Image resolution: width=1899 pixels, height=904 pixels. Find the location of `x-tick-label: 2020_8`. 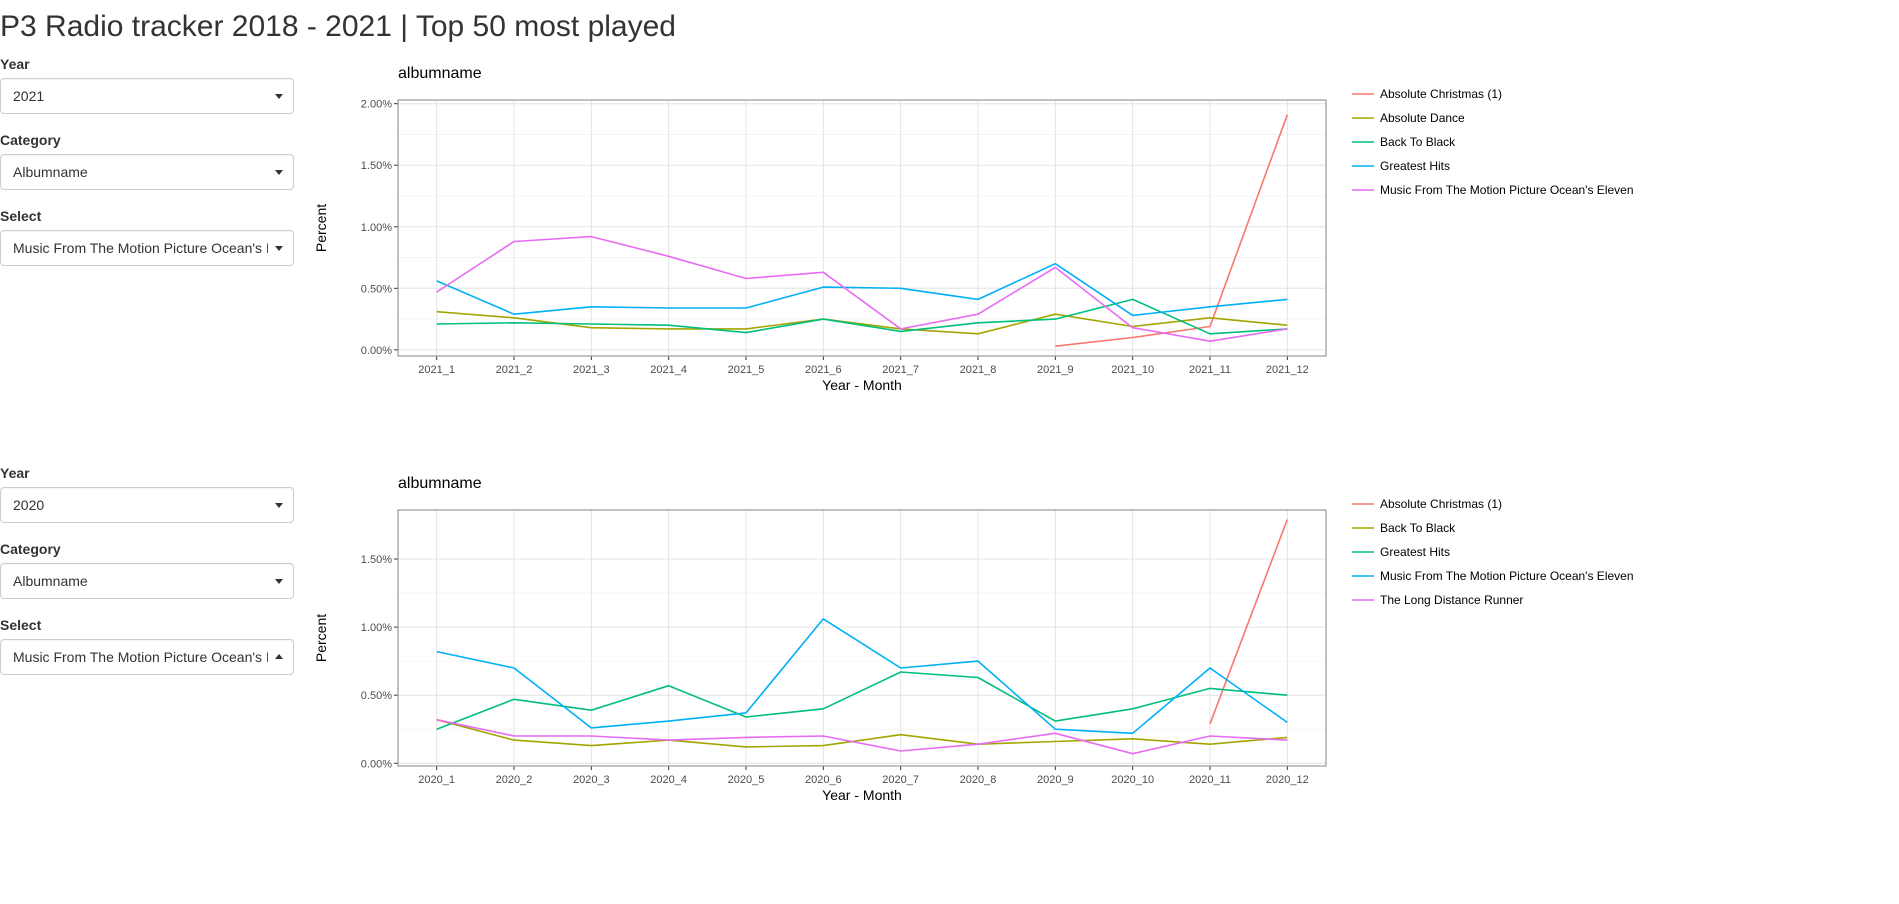

x-tick-label: 2020_8 is located at coordinates (978, 780).